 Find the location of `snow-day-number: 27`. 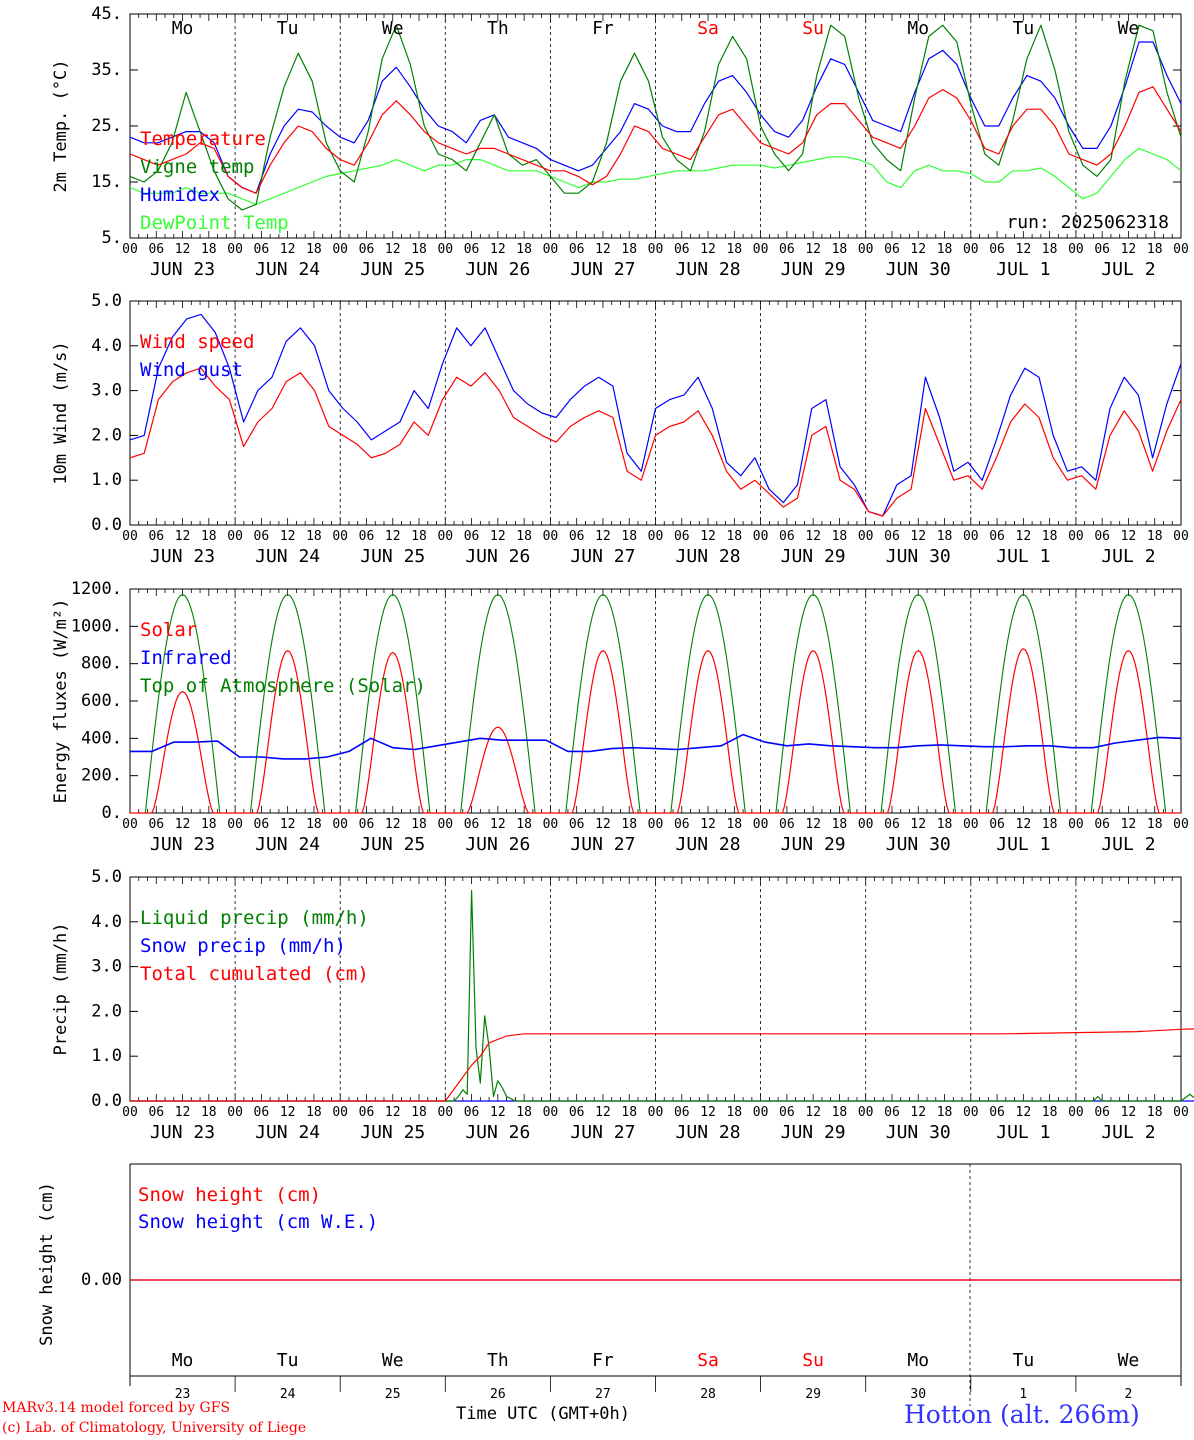

snow-day-number: 27 is located at coordinates (603, 1394).